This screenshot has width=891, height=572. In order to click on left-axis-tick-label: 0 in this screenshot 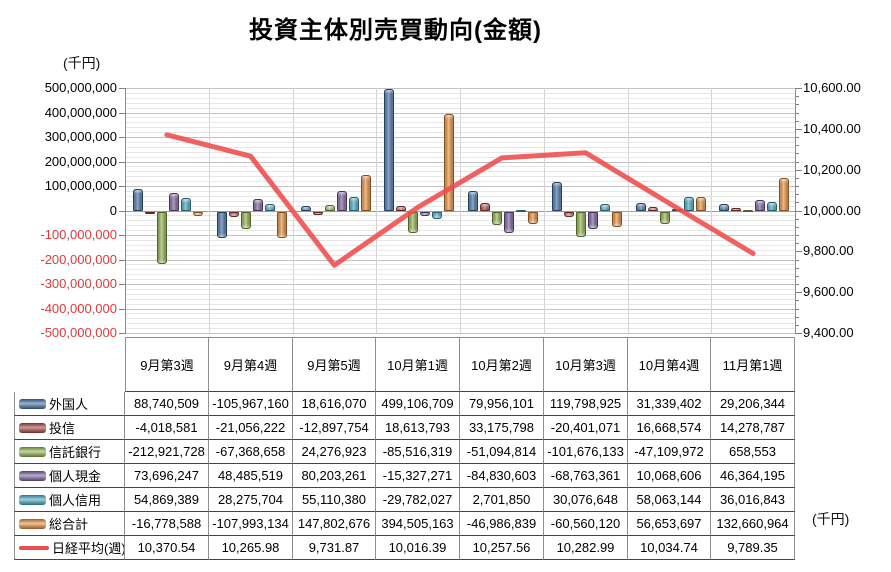, I will do `click(113, 210)`.